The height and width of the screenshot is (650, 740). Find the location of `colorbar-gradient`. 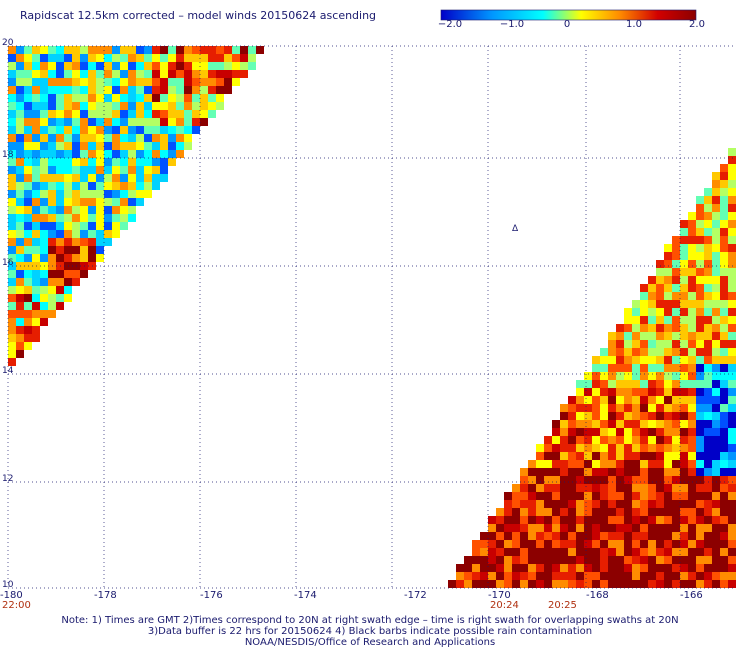

colorbar-gradient is located at coordinates (568, 15).